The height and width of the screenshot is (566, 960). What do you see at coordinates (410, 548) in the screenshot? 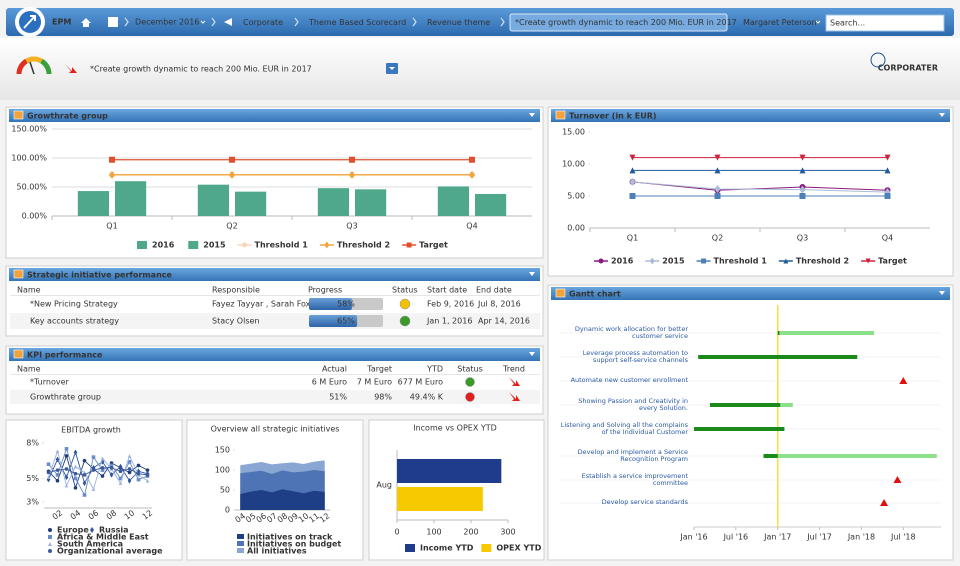
I see `legend-swatch` at bounding box center [410, 548].